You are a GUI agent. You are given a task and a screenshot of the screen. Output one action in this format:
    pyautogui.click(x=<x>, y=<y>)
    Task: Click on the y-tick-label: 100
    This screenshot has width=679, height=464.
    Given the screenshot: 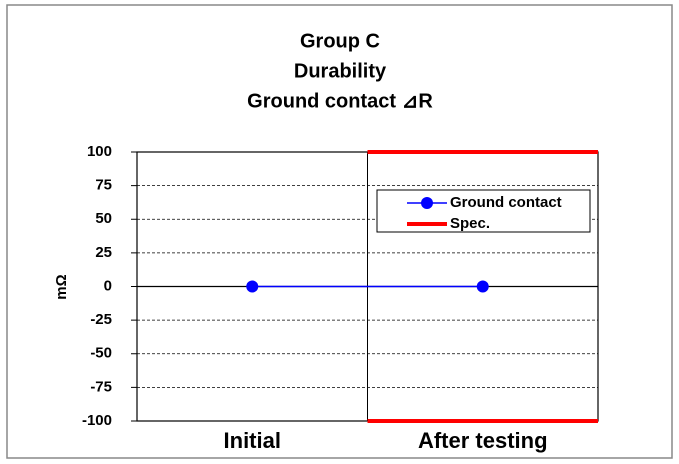 What is the action you would take?
    pyautogui.click(x=99, y=151)
    